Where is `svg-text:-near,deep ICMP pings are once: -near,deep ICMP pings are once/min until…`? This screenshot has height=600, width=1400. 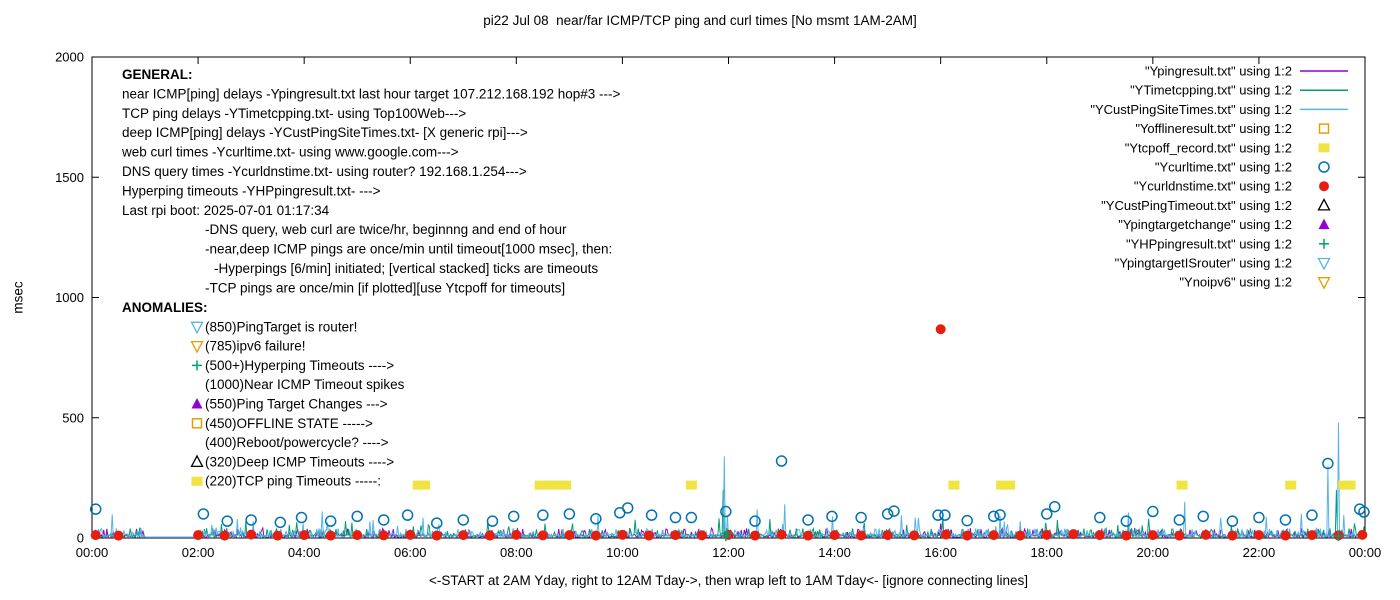 svg-text:-near,deep ICMP pings are once: -near,deep ICMP pings are once/min until… is located at coordinates (408, 249).